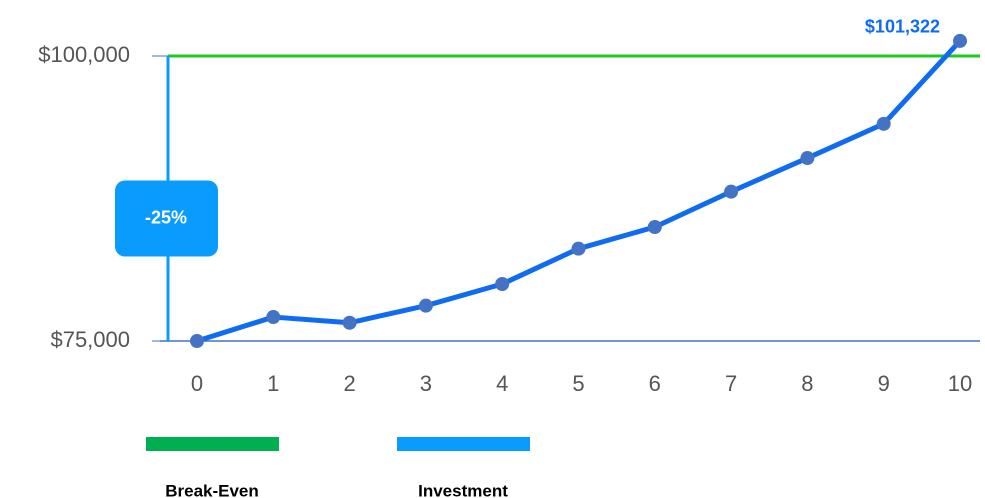  I want to click on x-tick-label: 1, so click(273, 383).